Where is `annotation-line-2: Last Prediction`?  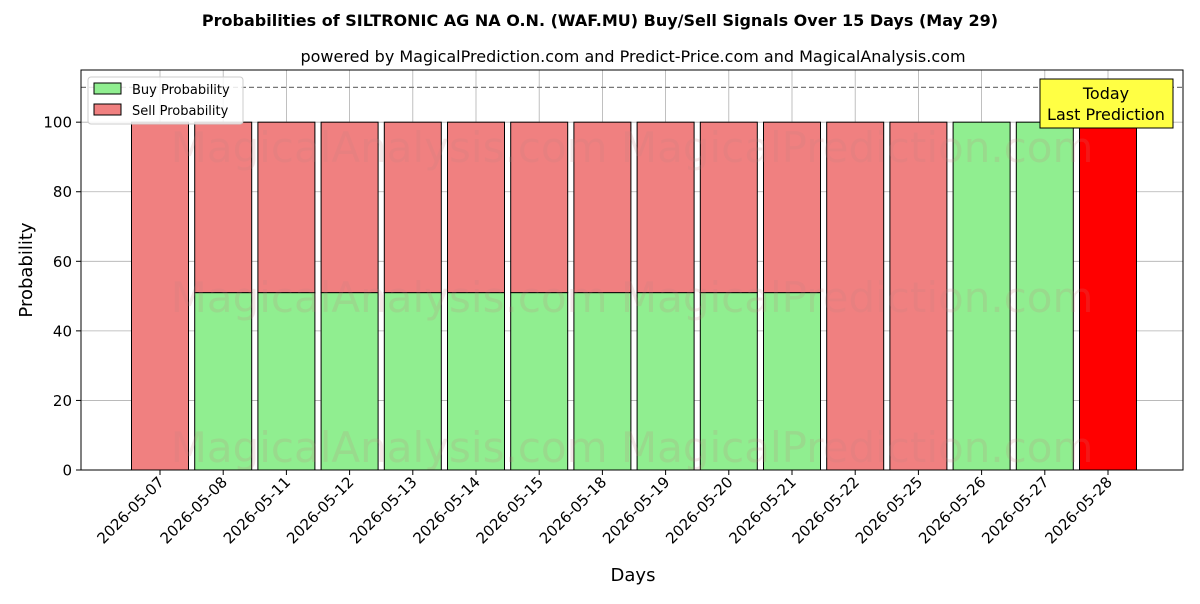 annotation-line-2: Last Prediction is located at coordinates (1106, 114).